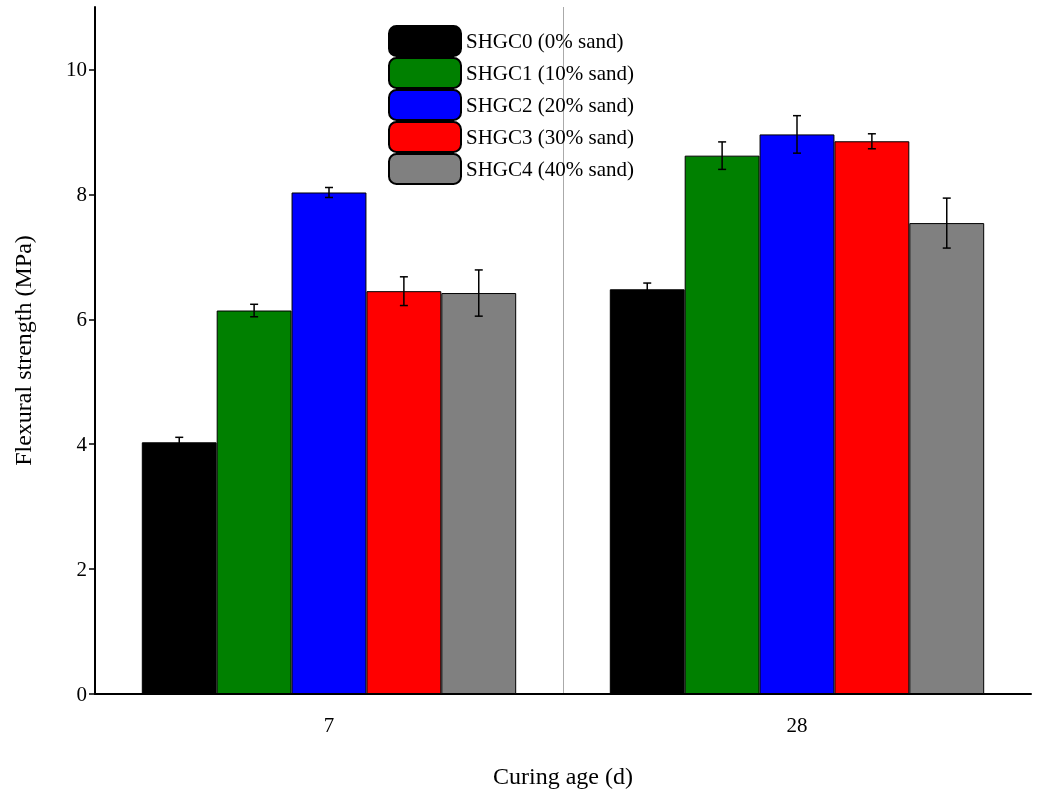 The height and width of the screenshot is (805, 1043). What do you see at coordinates (81, 694) in the screenshot?
I see `y-tick-label: 0` at bounding box center [81, 694].